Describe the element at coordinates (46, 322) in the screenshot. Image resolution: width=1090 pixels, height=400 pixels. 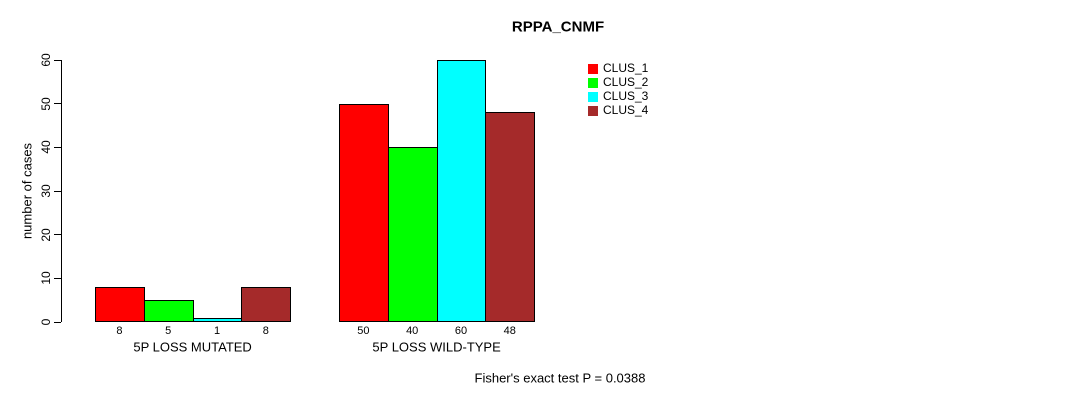
I see `y-tick-label: 0` at that location.